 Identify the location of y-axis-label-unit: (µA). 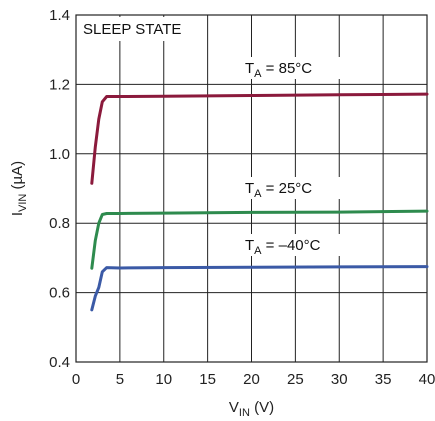
(17, 177).